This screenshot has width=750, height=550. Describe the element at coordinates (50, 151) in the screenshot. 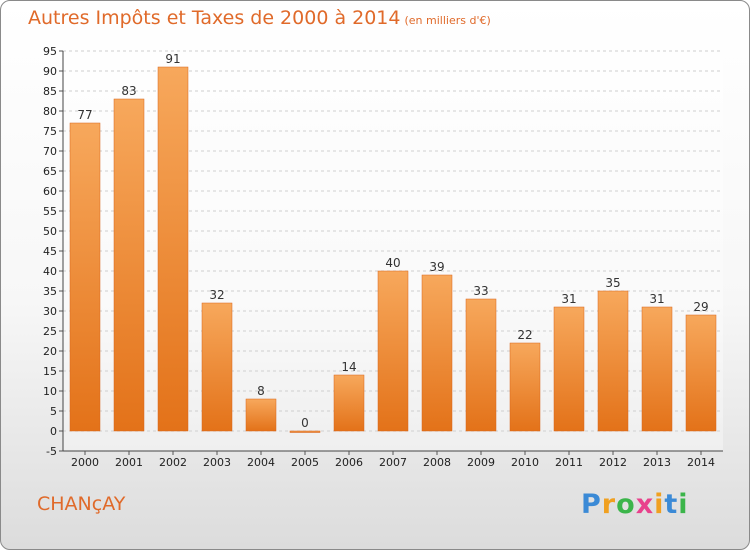

I see `y-tick-label: 70` at that location.